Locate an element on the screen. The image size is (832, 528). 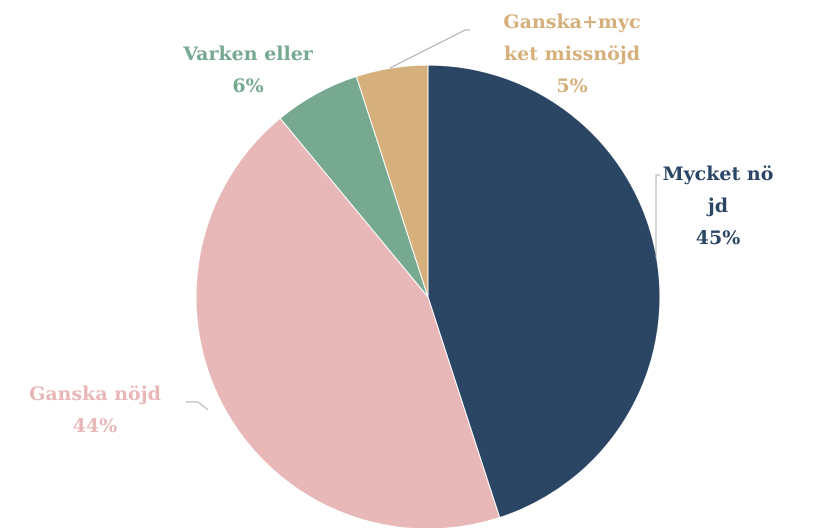
category-label: Ganska nöjd is located at coordinates (95, 394).